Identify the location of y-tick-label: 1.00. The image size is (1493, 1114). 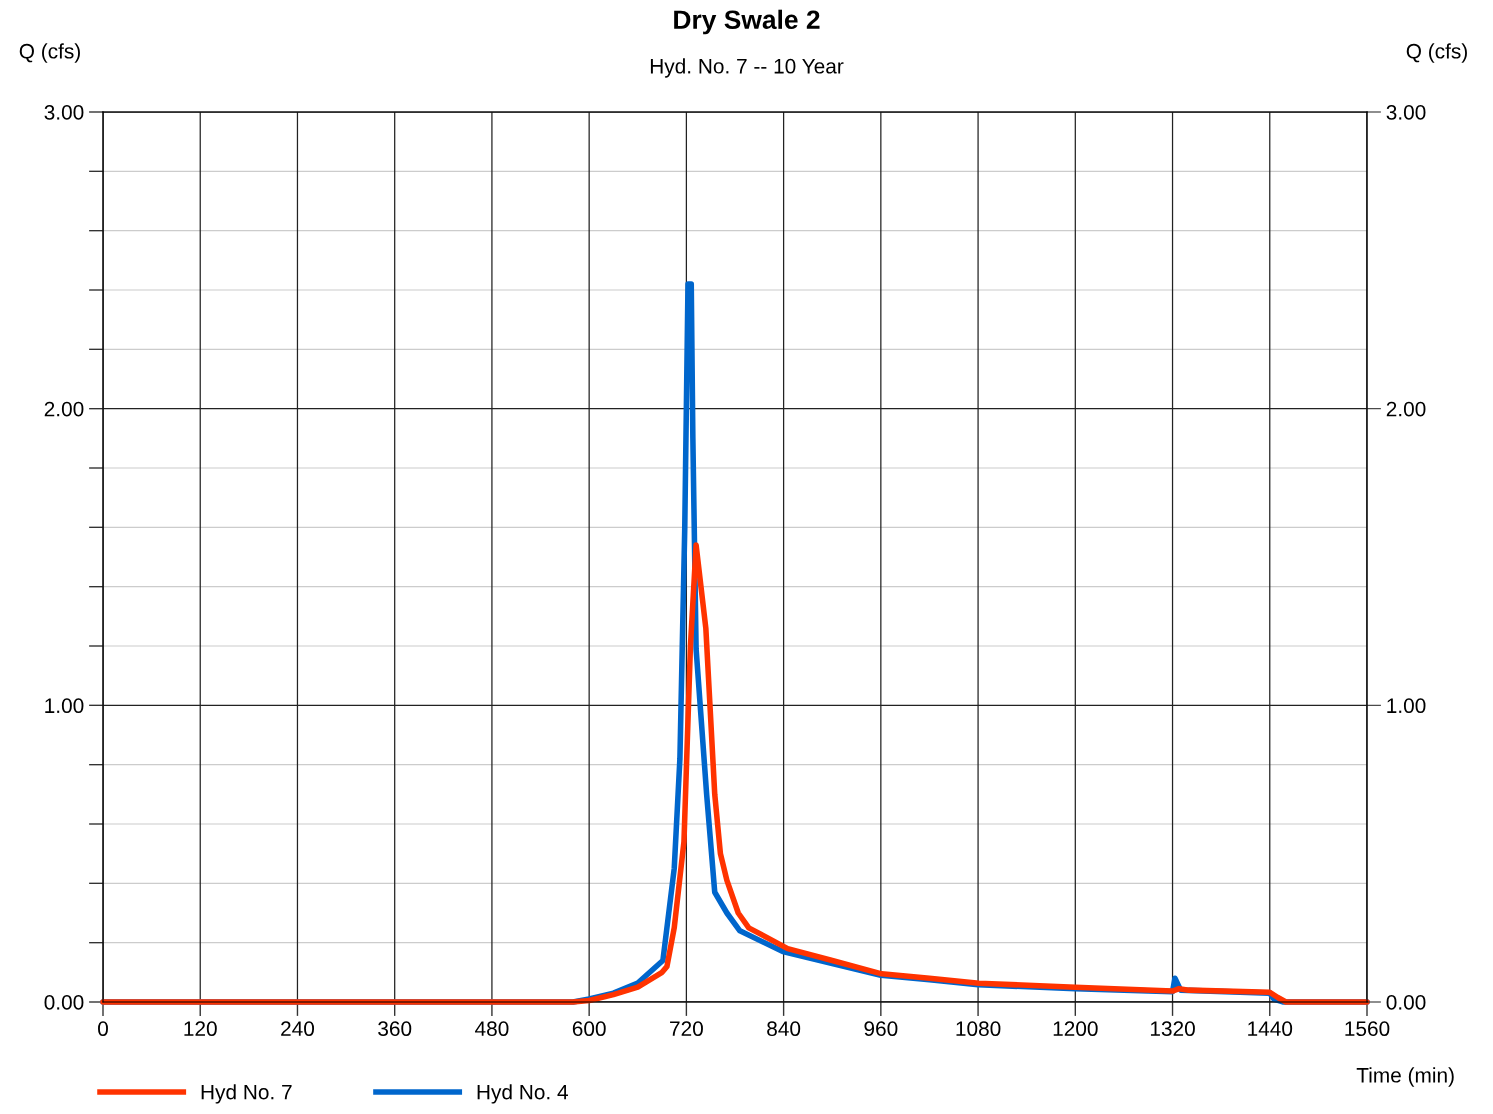
(64, 706).